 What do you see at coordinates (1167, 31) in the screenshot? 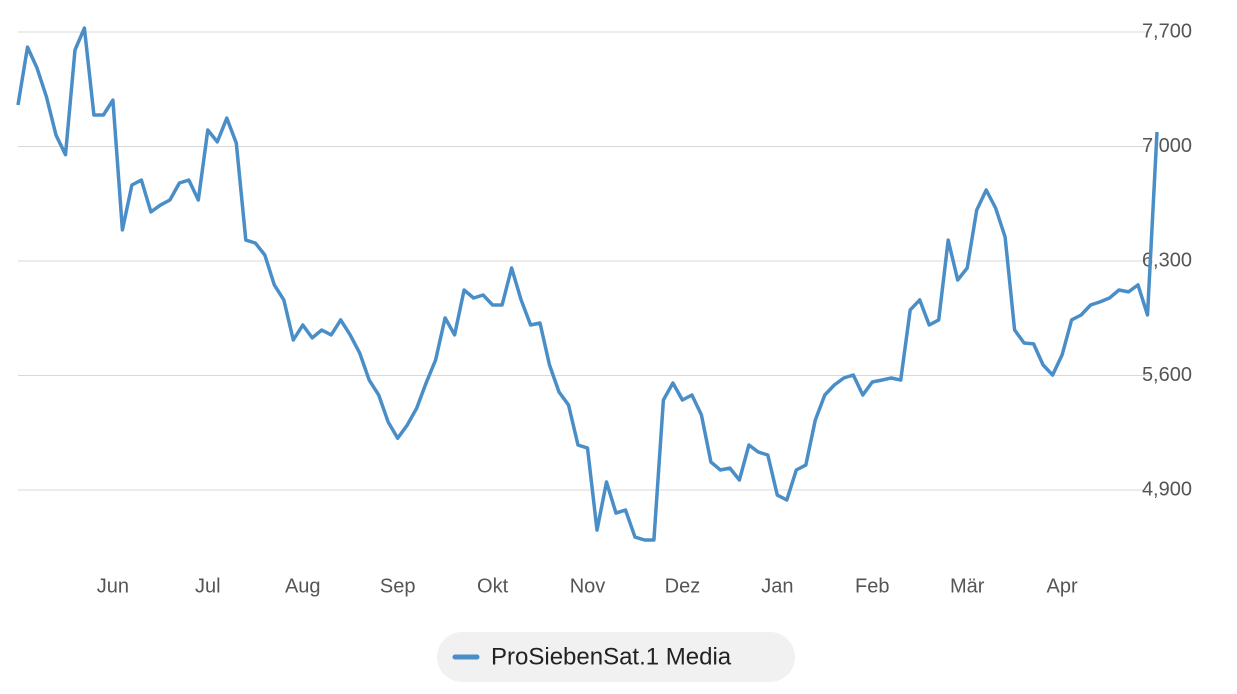
I see `y-tick-label: 7,700` at bounding box center [1167, 31].